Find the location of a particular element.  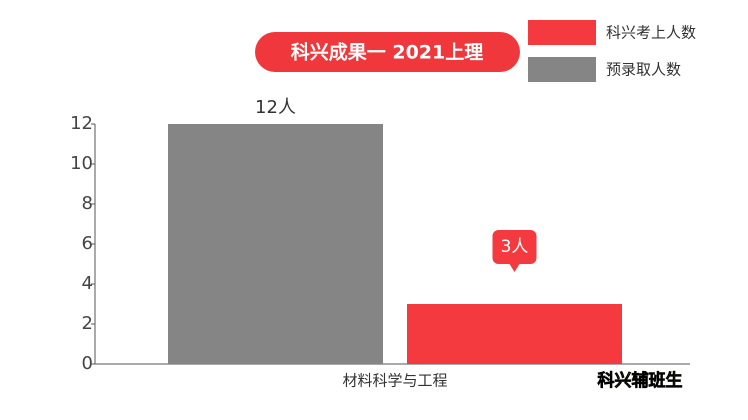

bar is located at coordinates (514, 334).